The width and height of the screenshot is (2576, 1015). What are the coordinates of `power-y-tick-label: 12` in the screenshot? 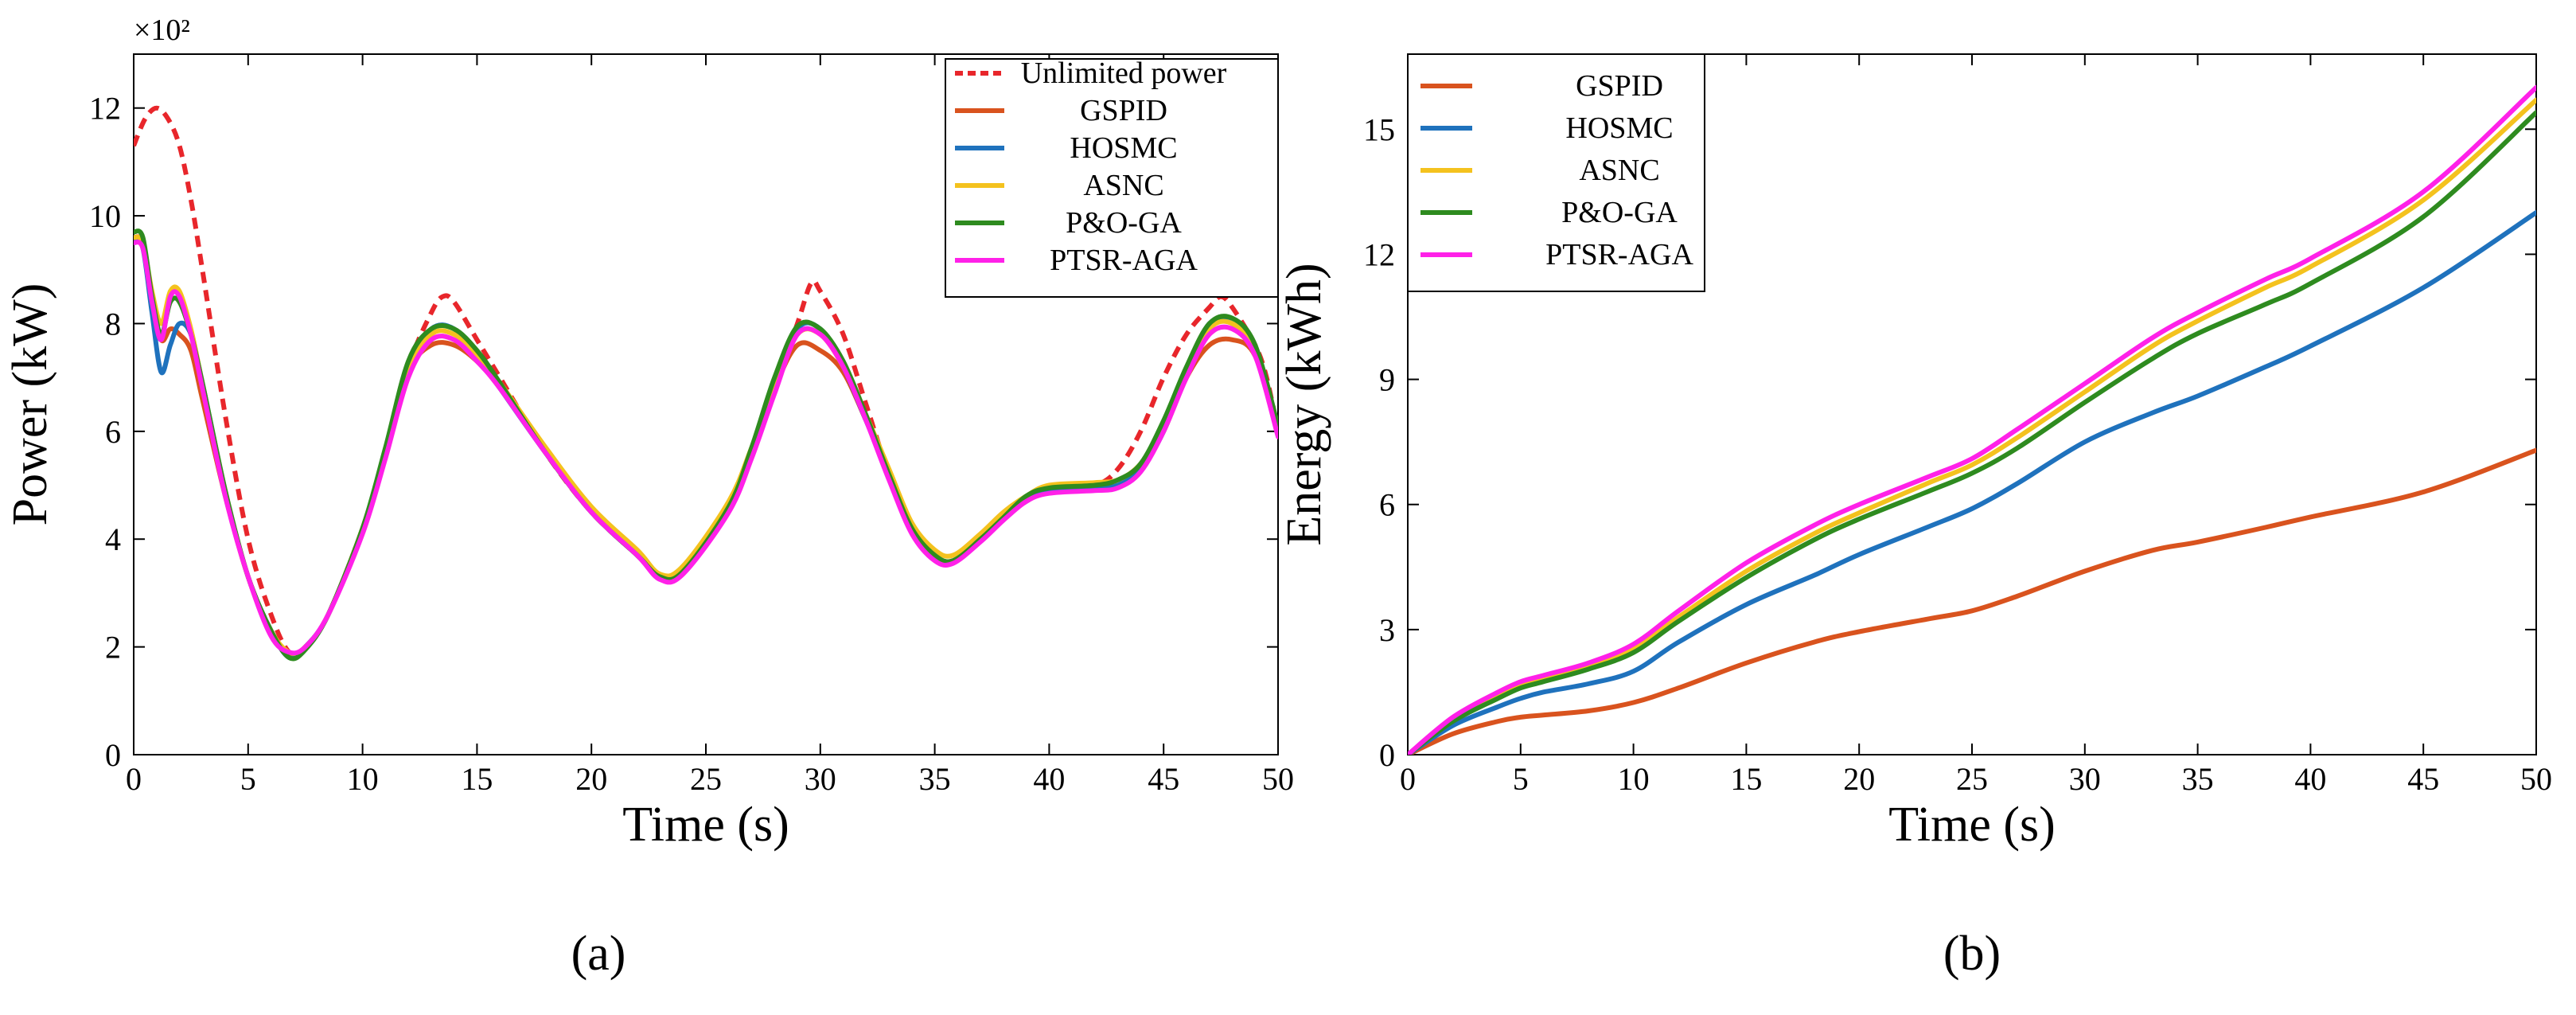 It's located at (105, 109).